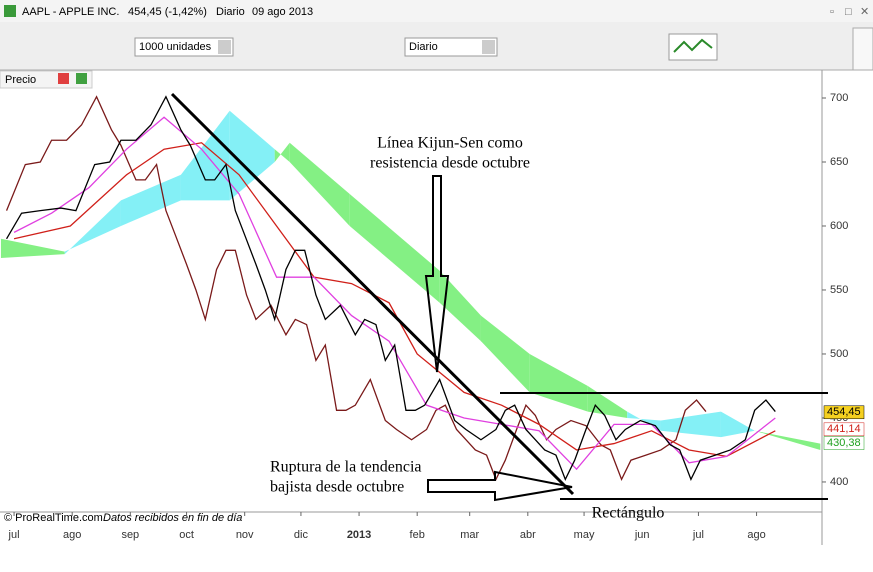 This screenshot has width=873, height=572. Describe the element at coordinates (528, 535) in the screenshot. I see `x-tick-label: abr` at that location.